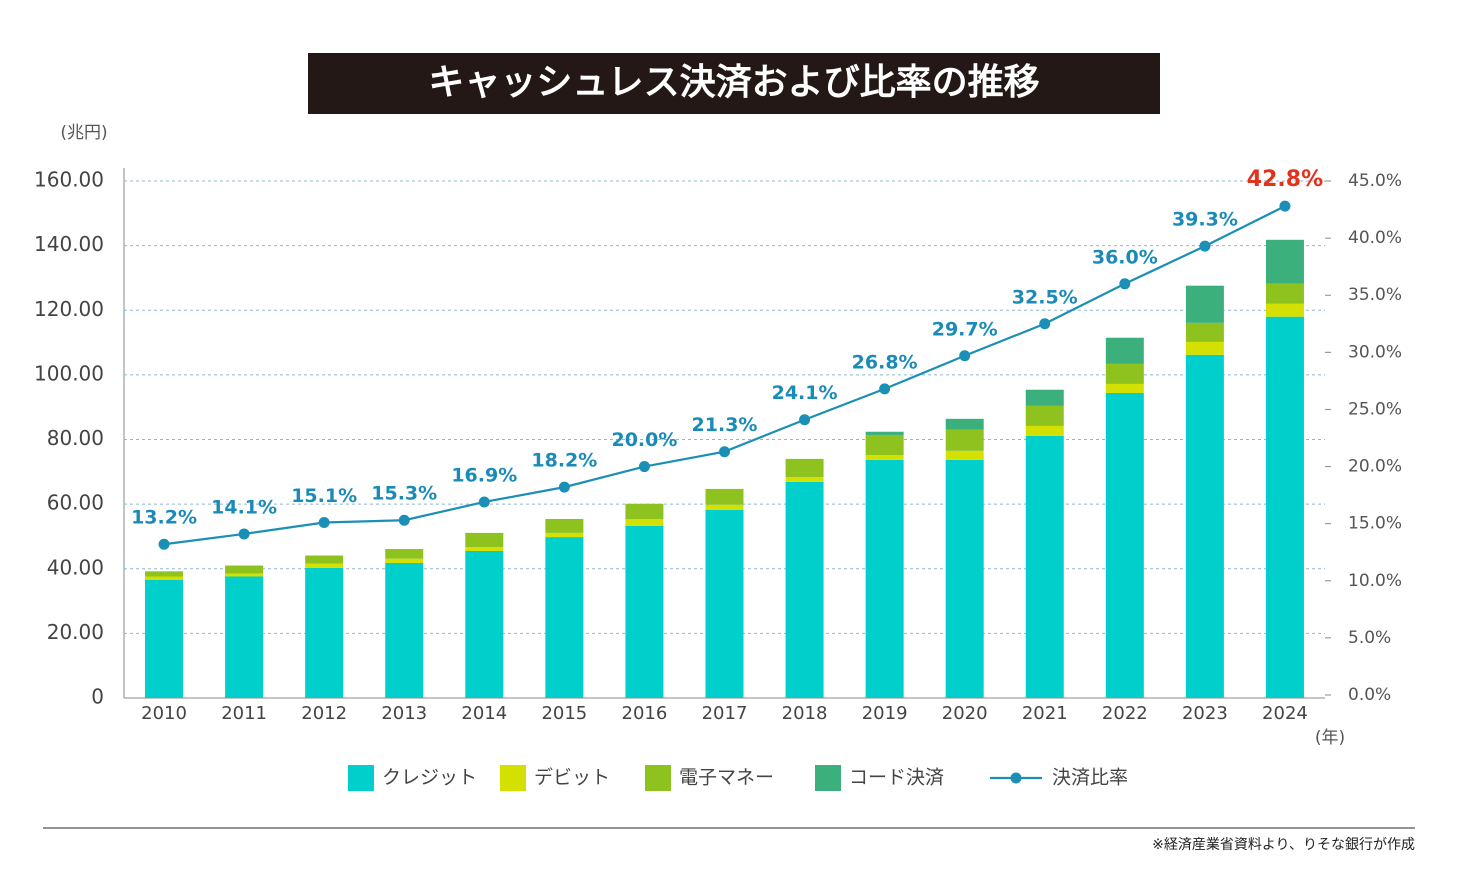  I want to click on y-tick-label: 0, so click(97, 697).